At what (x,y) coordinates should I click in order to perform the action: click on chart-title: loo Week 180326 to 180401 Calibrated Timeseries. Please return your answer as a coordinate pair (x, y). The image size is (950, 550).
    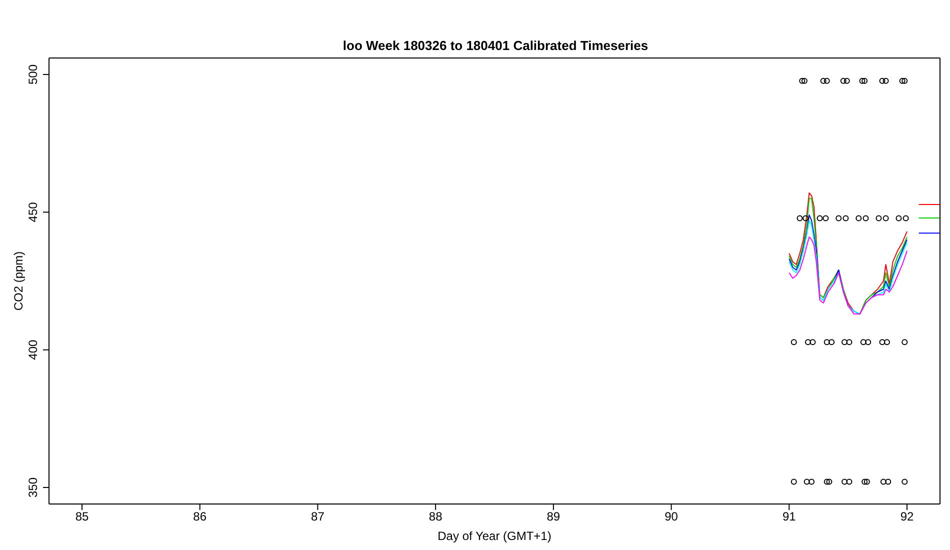
    Looking at the image, I should click on (496, 45).